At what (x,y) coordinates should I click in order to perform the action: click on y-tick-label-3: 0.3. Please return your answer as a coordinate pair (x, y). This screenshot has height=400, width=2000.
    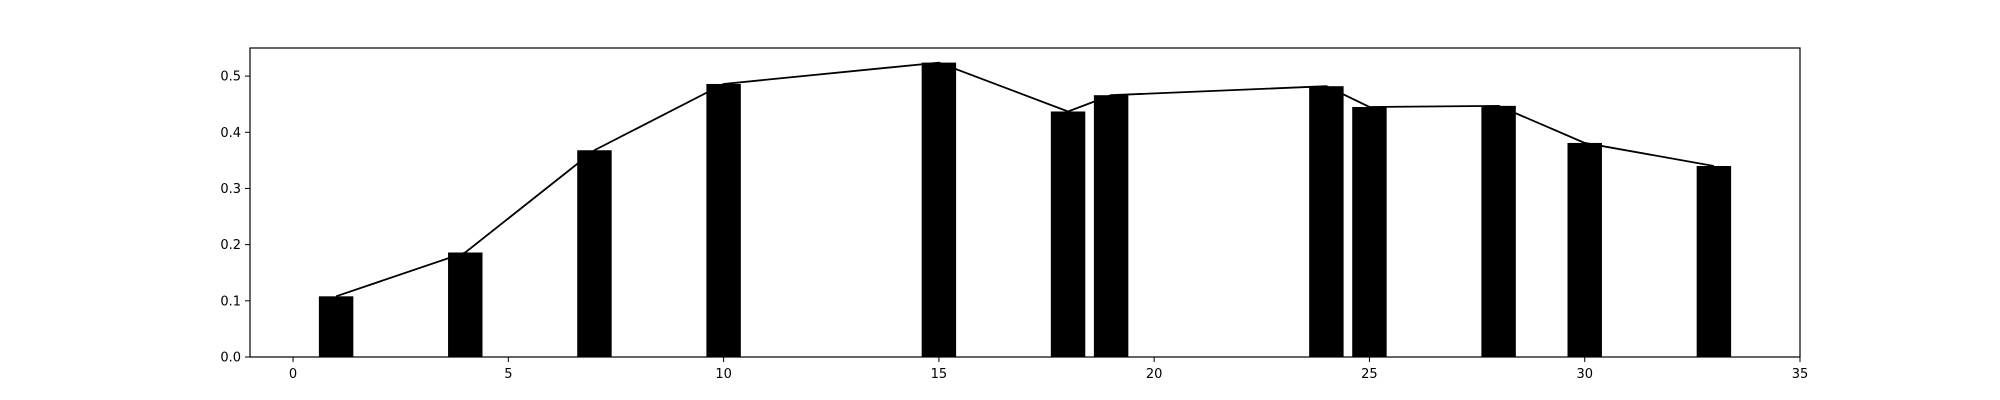
    Looking at the image, I should click on (230, 189).